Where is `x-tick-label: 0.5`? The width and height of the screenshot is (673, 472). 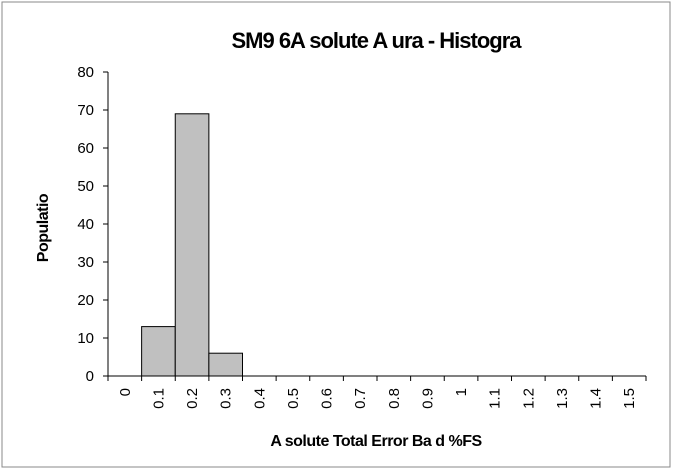 x-tick-label: 0.5 is located at coordinates (293, 398).